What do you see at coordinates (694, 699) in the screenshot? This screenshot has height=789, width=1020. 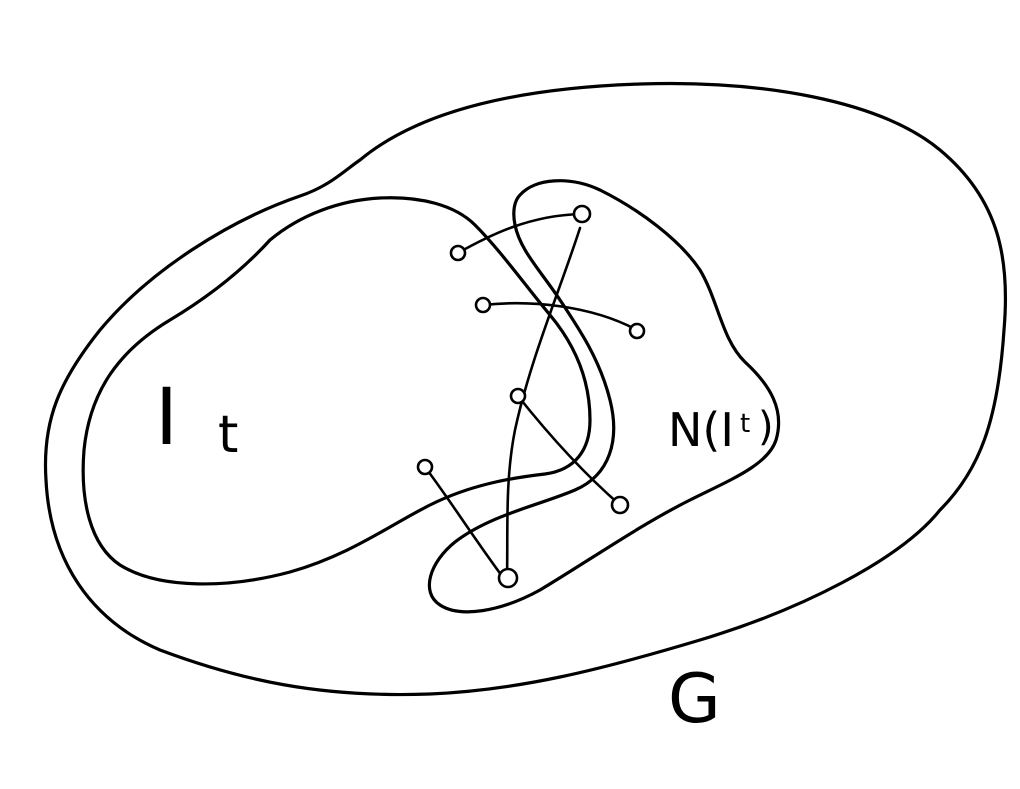 I see `label-graph-g: G` at bounding box center [694, 699].